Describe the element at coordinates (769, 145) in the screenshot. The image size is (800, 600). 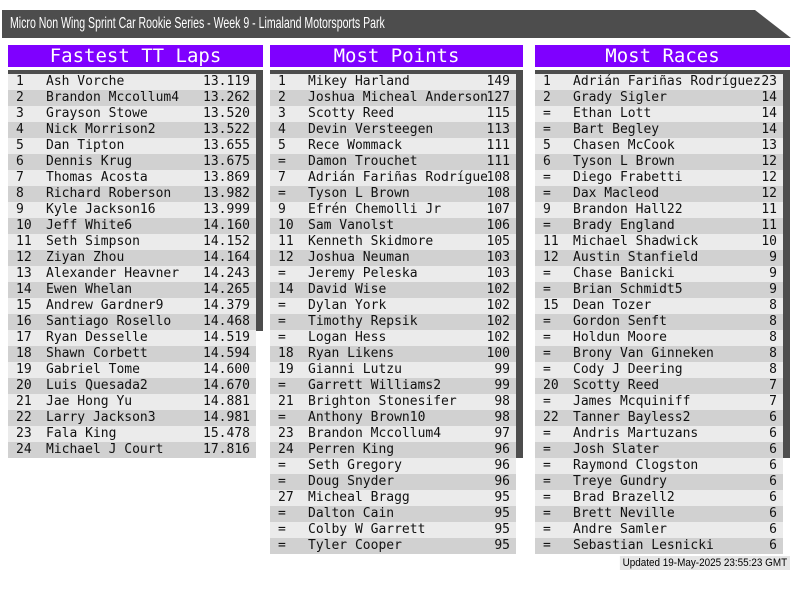
I see `value-cell: 13` at that location.